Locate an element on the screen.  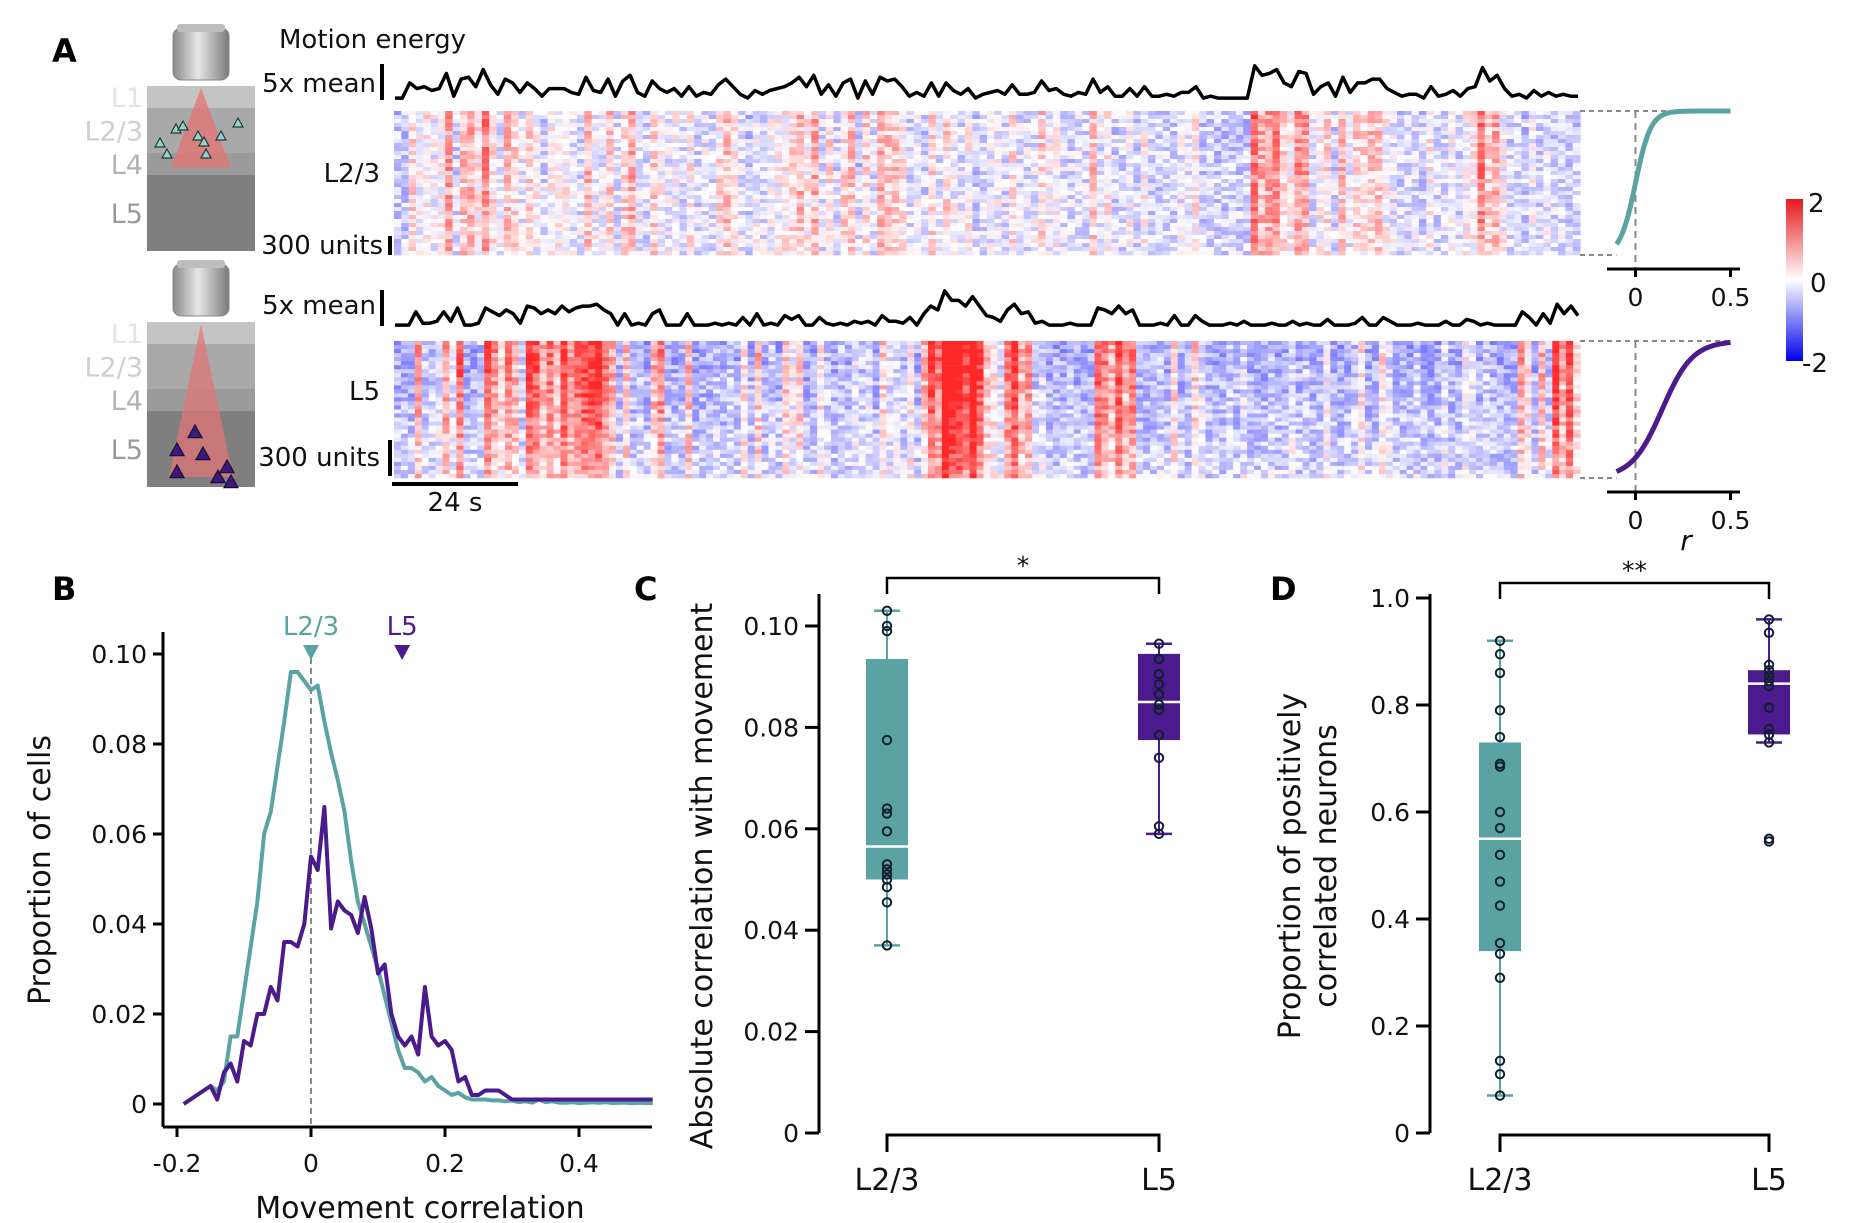
panel-b-label: B is located at coordinates (64, 589).